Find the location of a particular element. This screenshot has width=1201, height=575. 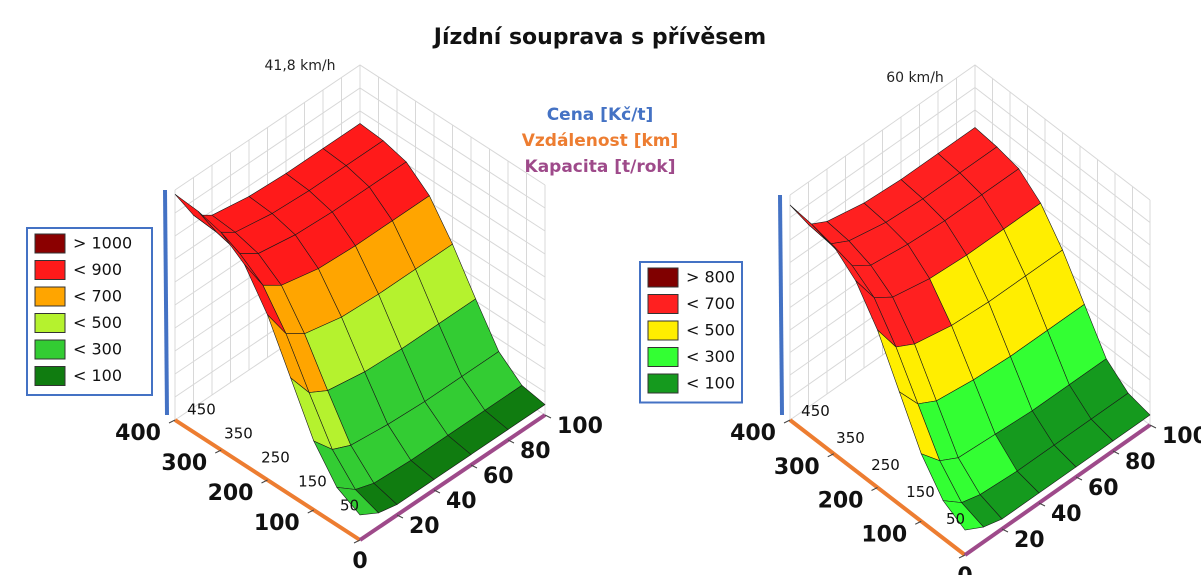

axis-legend-entry: Cena [Kč/t] is located at coordinates (600, 115).